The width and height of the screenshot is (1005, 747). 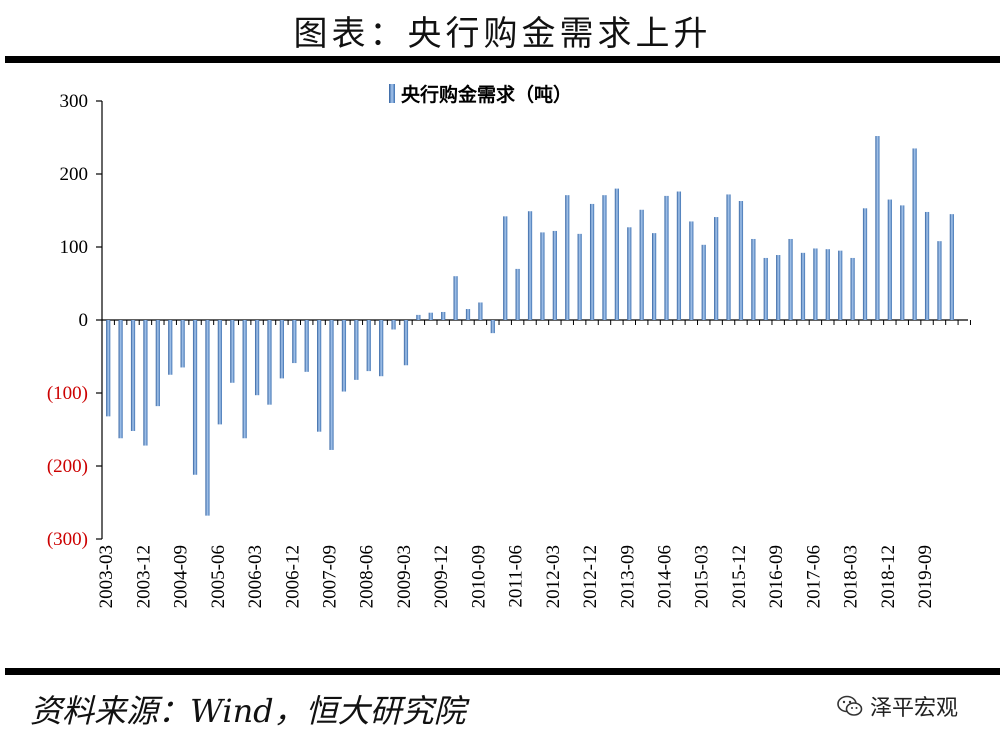 I want to click on x-tick-label: 2009-03, so click(x=404, y=576).